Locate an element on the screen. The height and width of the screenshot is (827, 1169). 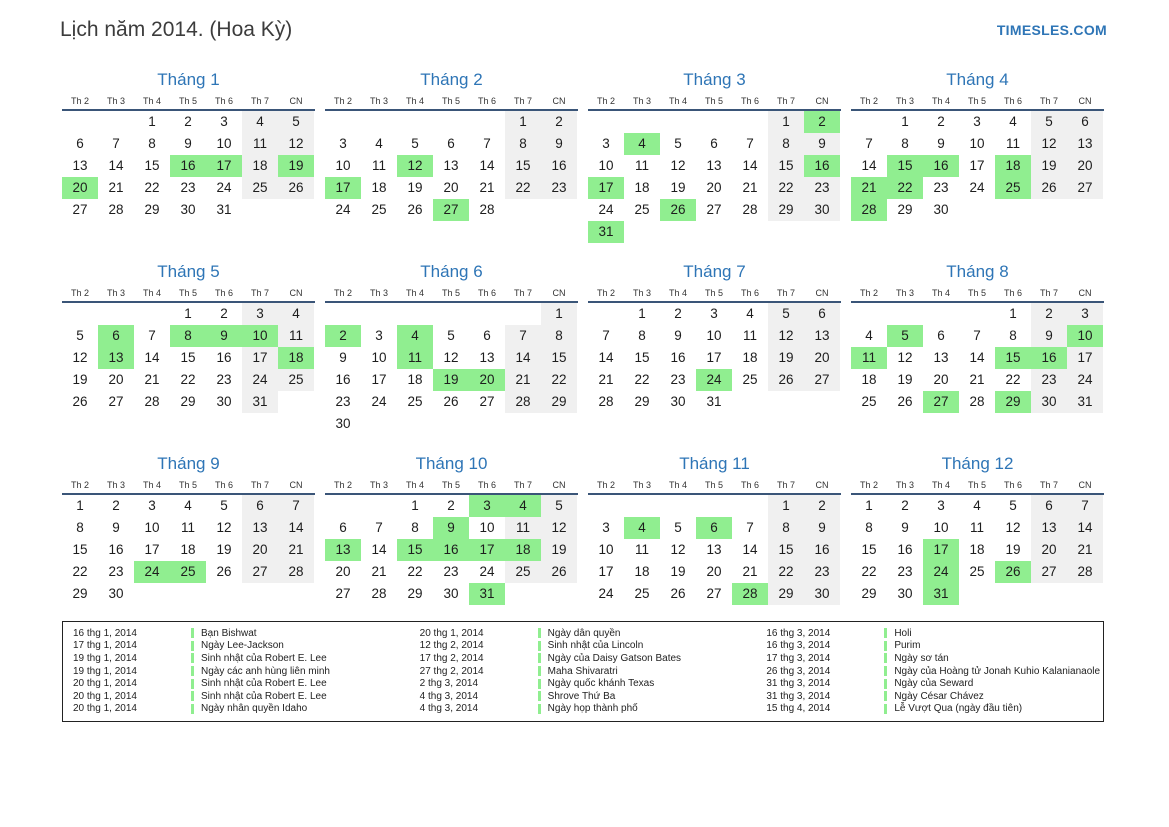
legend-item-date: 15 thg 4, 2014 is located at coordinates (798, 709).